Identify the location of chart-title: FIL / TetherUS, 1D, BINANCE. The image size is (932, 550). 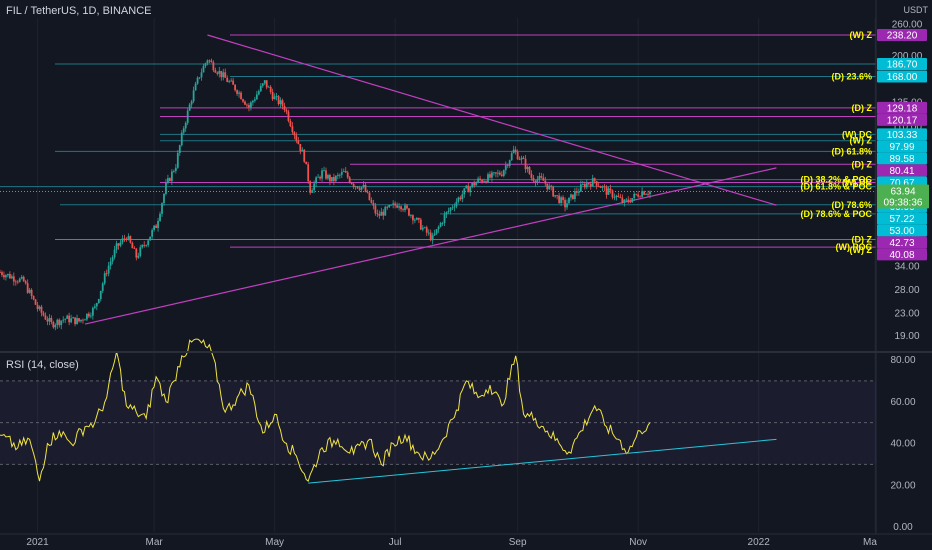
(79, 11).